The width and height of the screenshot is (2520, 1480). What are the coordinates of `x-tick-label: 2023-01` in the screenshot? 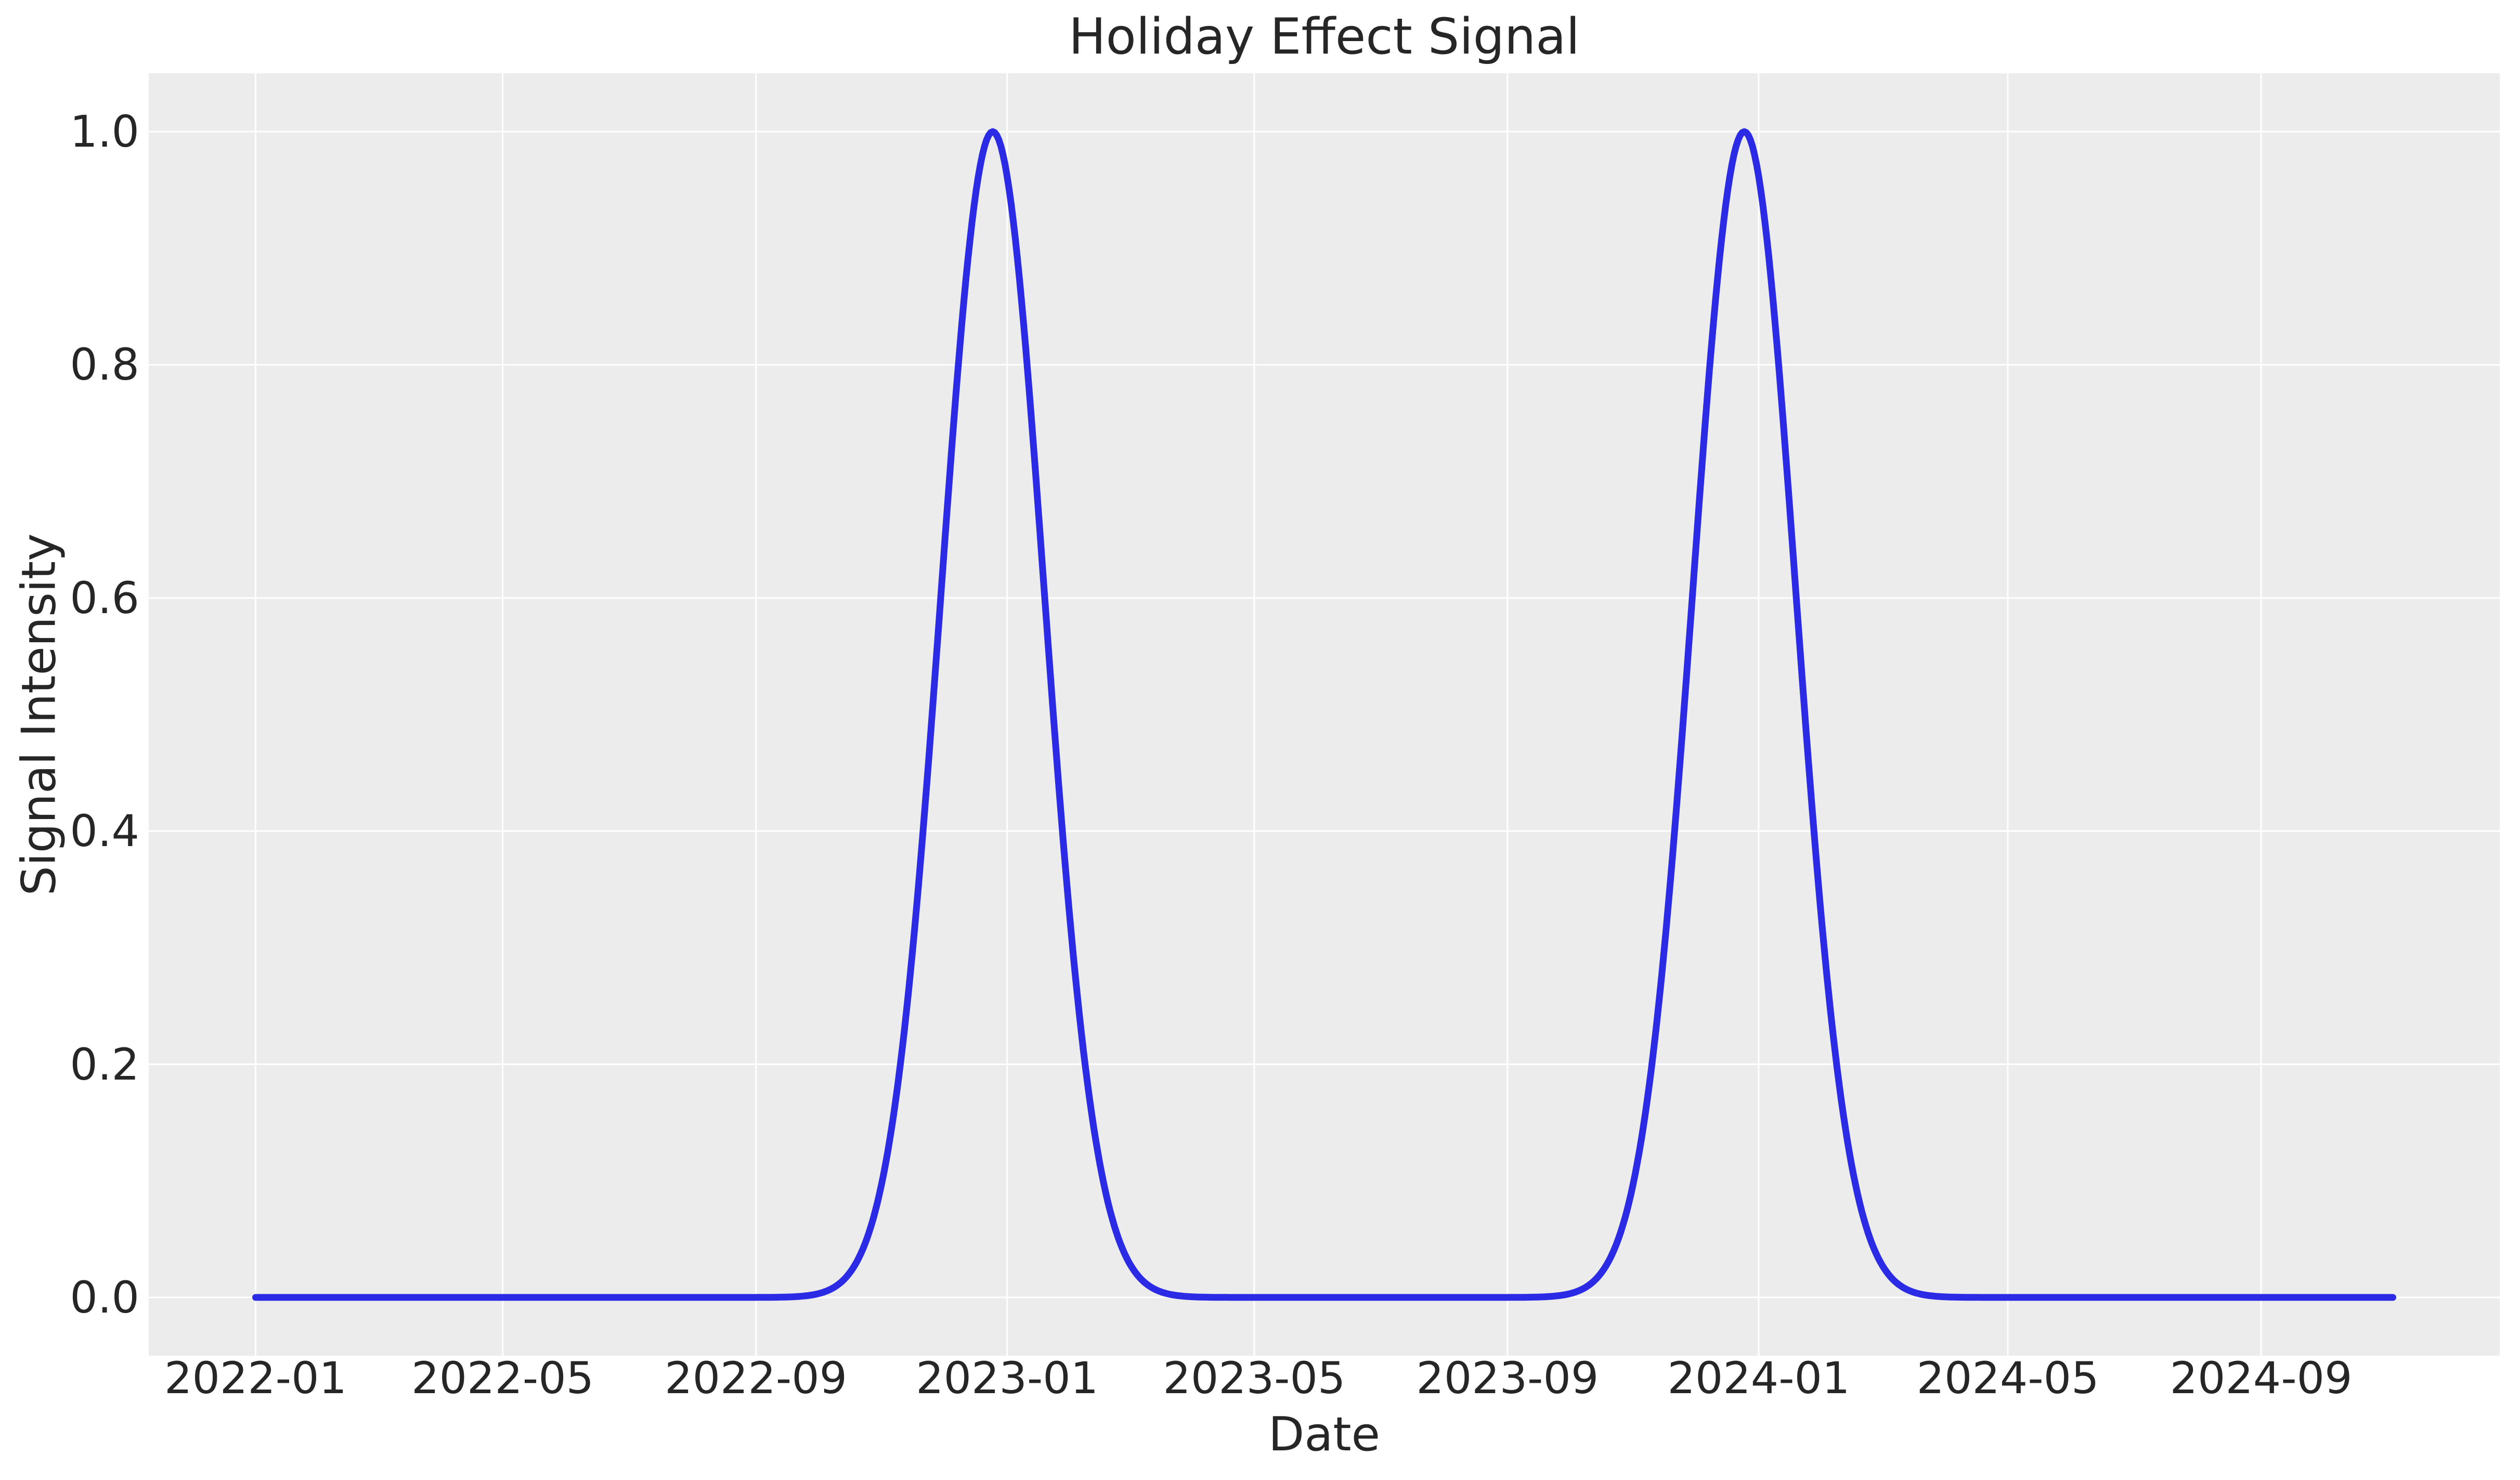 It's located at (1007, 1378).